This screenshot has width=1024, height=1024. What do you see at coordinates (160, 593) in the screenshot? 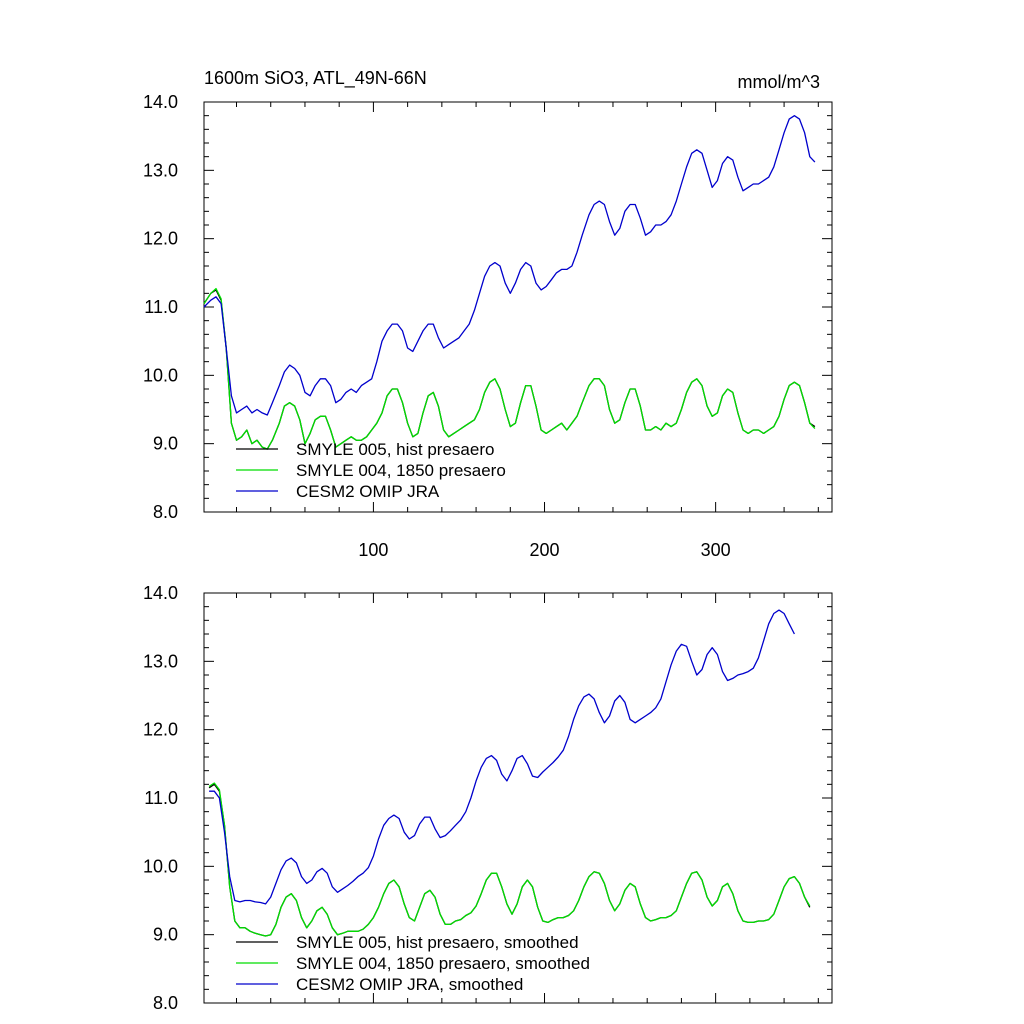
I see `bottom-y-tick-label: 14.0` at bounding box center [160, 593].